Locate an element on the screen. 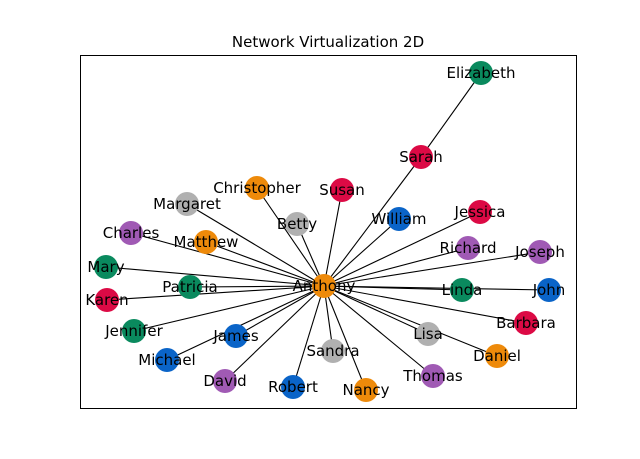  edge-anthony-john is located at coordinates (436, 288).